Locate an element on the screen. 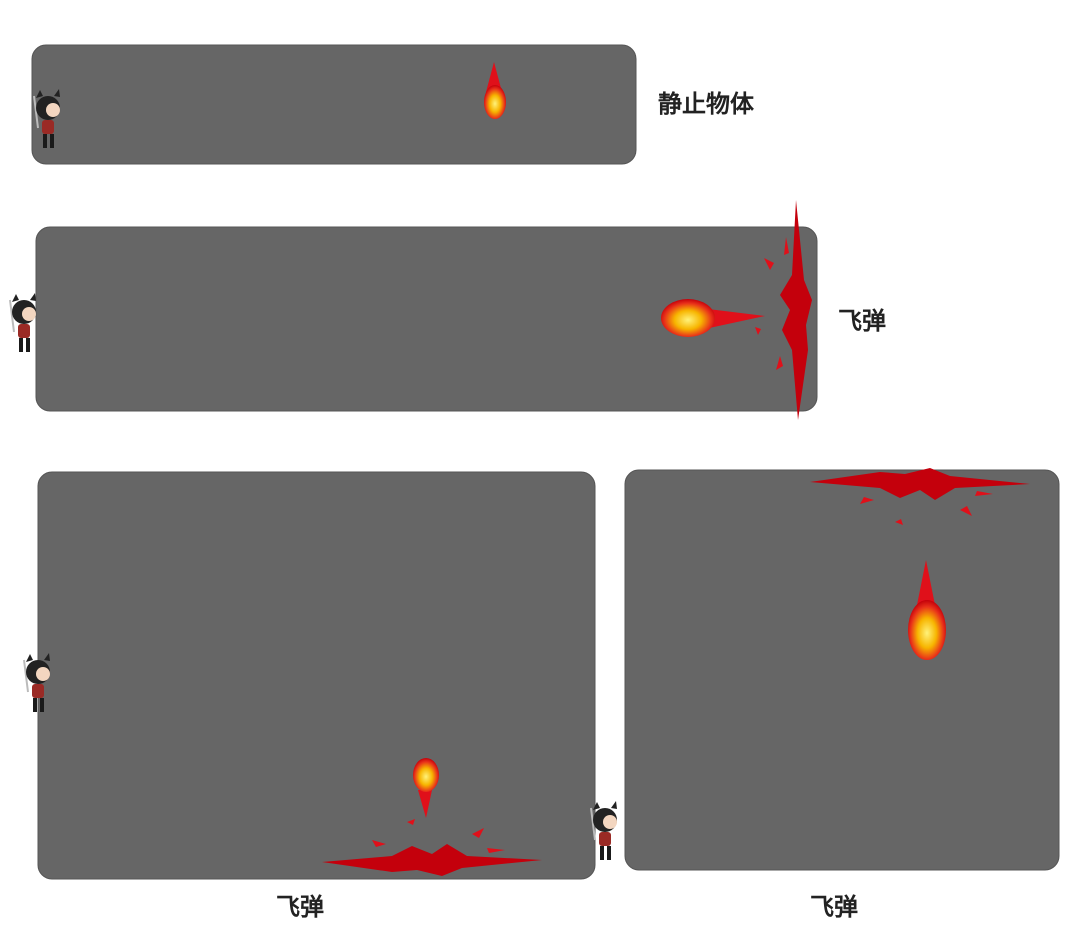  character is located at coordinates (23, 322).